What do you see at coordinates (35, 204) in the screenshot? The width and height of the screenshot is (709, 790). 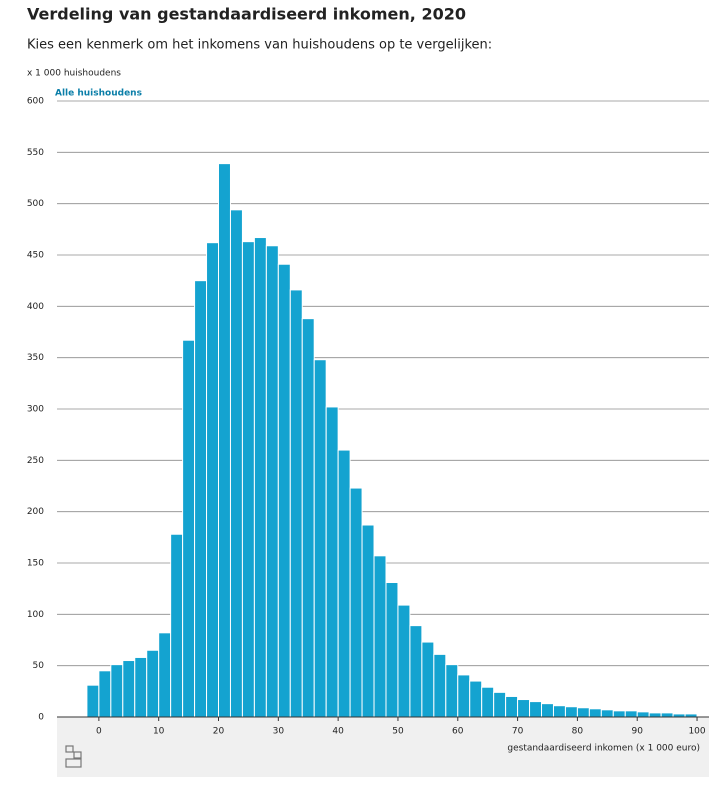 I see `y-tick-label: 500` at bounding box center [35, 204].